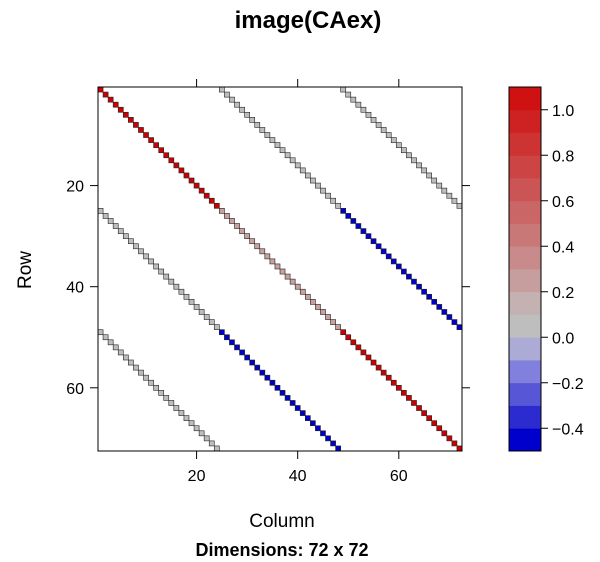 This screenshot has width=600, height=562. I want to click on x-tick-label: 20, so click(197, 476).